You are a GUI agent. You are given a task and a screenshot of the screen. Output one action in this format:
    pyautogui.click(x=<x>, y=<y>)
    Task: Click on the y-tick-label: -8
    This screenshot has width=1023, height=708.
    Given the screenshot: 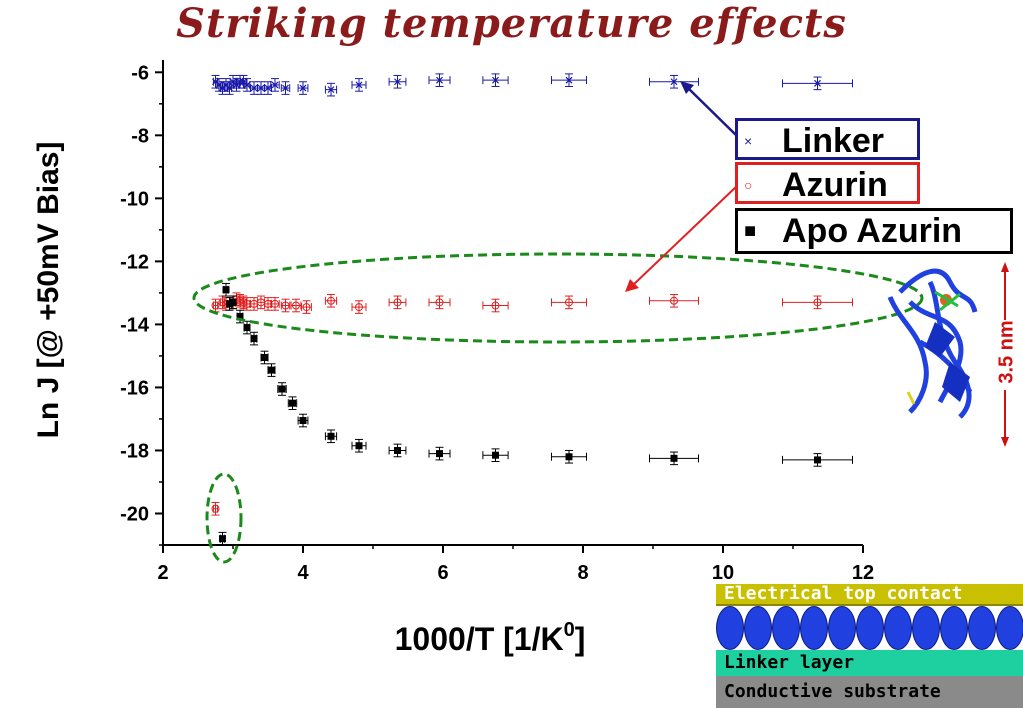 What is the action you would take?
    pyautogui.click(x=140, y=136)
    